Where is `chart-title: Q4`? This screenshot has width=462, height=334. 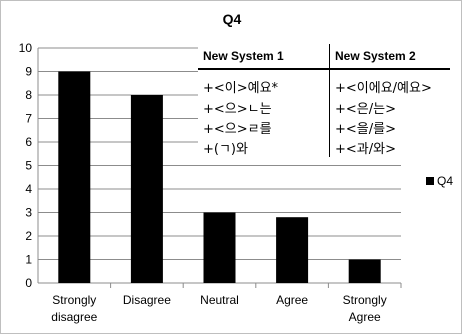 chart-title: Q4 is located at coordinates (232, 19).